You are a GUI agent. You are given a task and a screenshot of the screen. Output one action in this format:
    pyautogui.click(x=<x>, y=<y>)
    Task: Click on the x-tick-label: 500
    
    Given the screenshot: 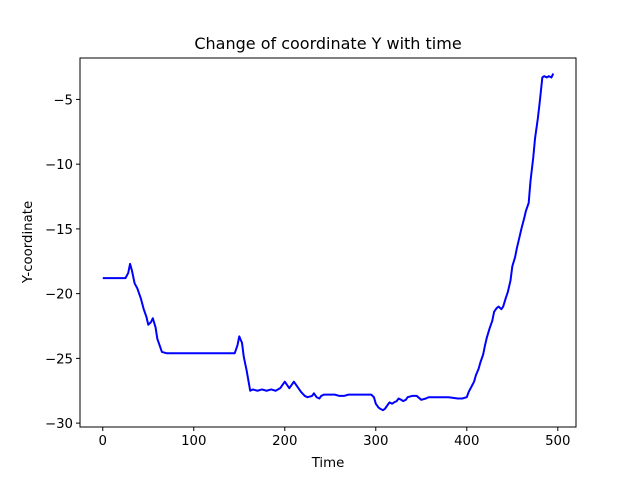 What is the action you would take?
    pyautogui.click(x=557, y=441)
    